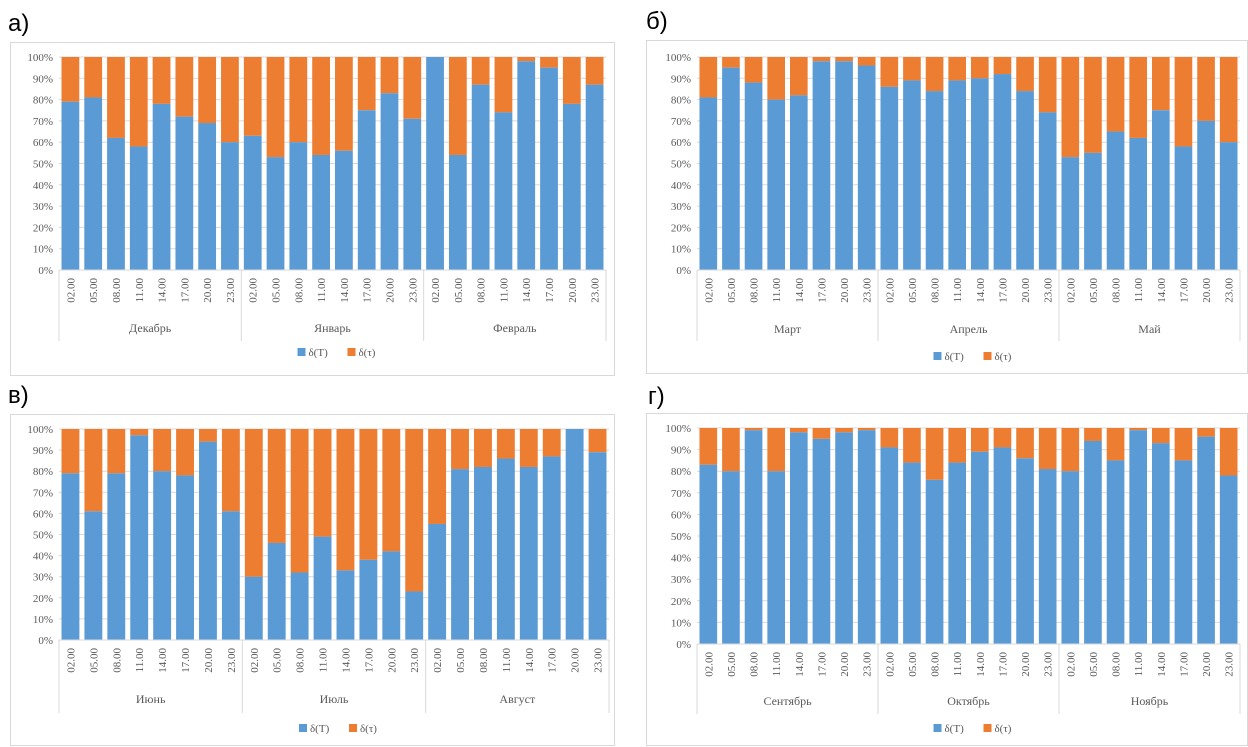  Describe the element at coordinates (656, 396) in the screenshot. I see `panel-label-g: г)` at that location.